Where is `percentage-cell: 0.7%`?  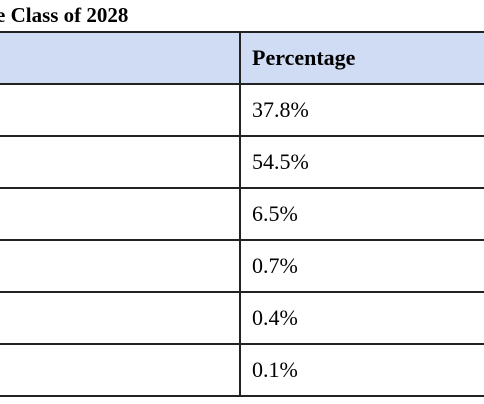
percentage-cell: 0.7% is located at coordinates (361, 266).